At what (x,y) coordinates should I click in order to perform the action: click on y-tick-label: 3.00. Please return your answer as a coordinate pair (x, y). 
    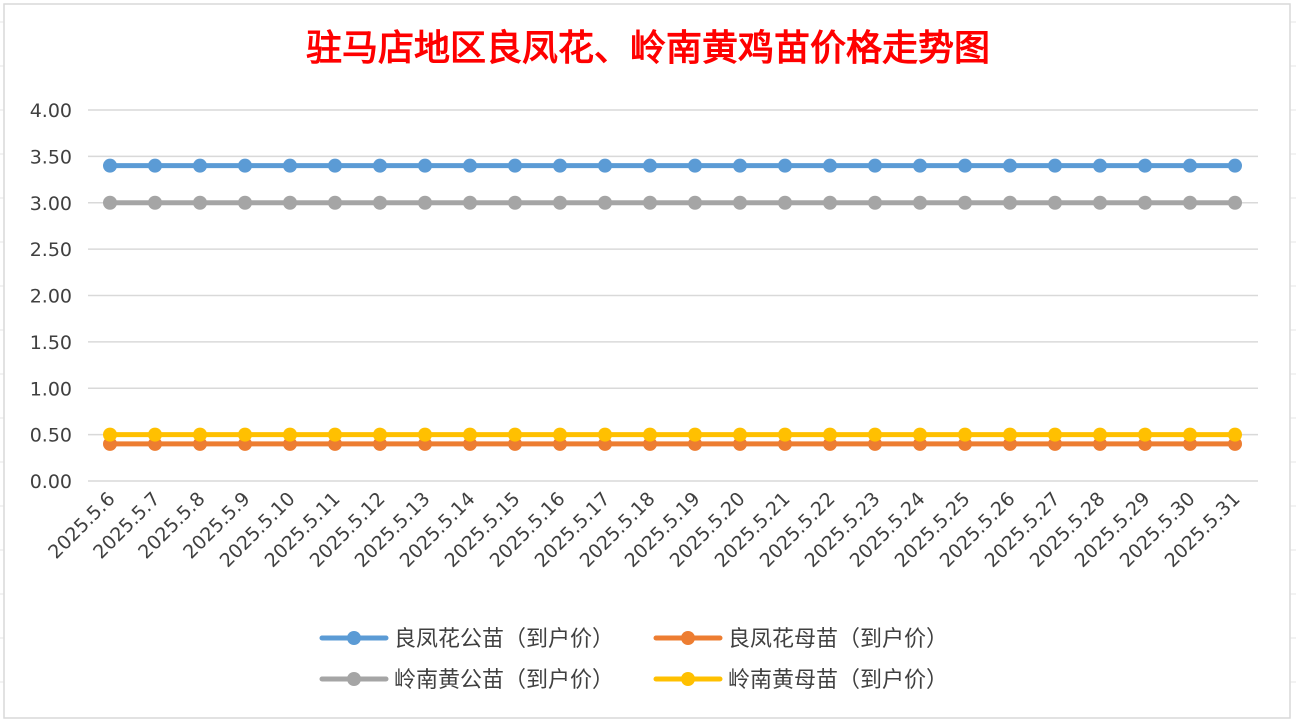
    Looking at the image, I should click on (51, 204).